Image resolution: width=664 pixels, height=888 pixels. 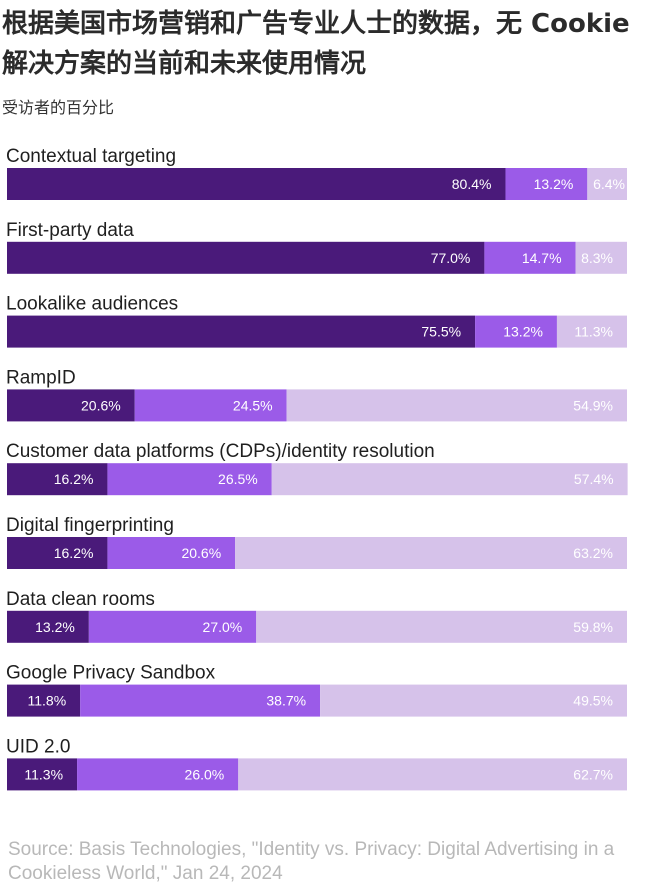 What do you see at coordinates (286, 701) in the screenshot?
I see `value-label: 38.7%` at bounding box center [286, 701].